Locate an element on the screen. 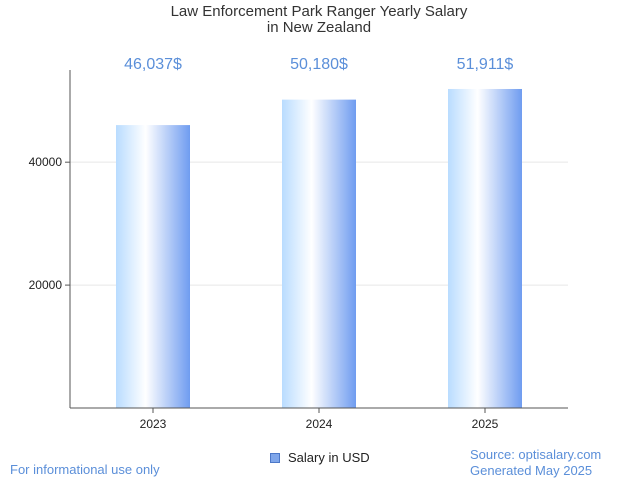 The height and width of the screenshot is (479, 638). value-label-2023: 46,037$ is located at coordinates (153, 64).